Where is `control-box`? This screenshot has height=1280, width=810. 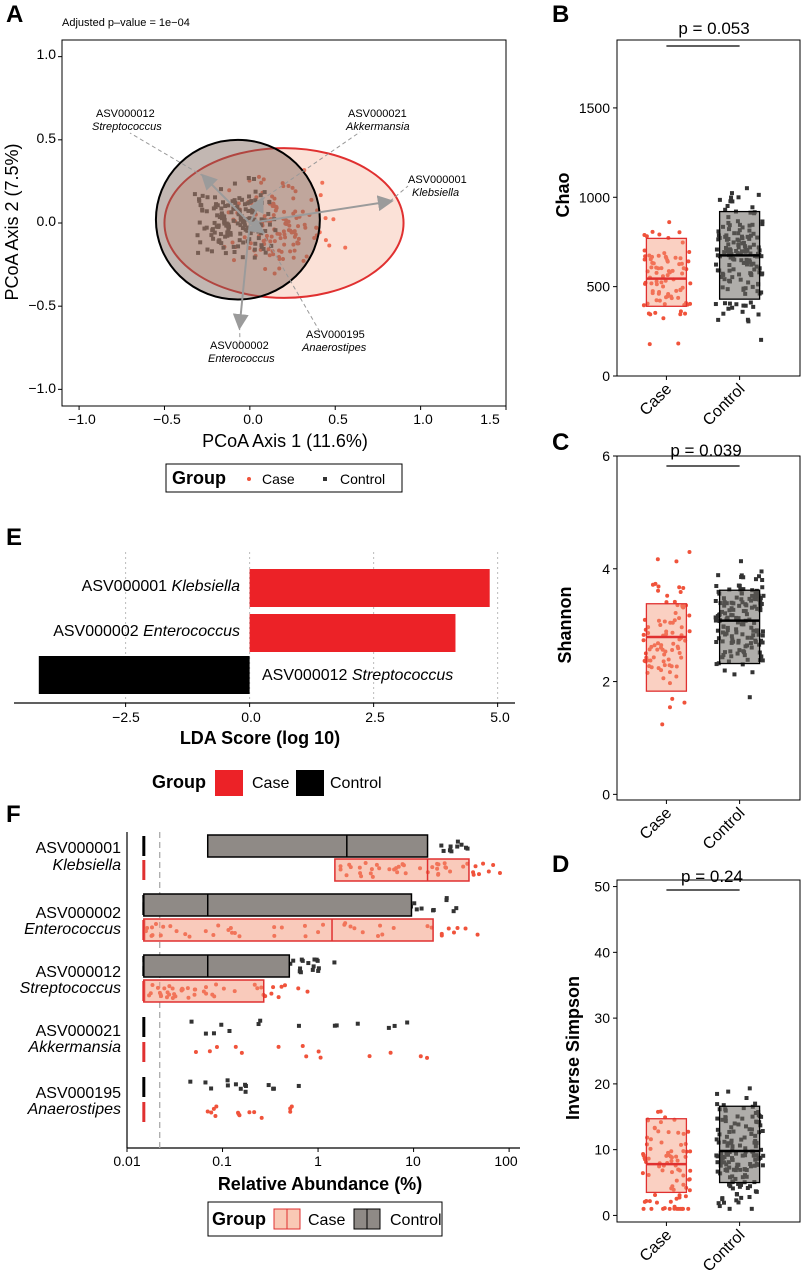 control-box is located at coordinates (278, 905).